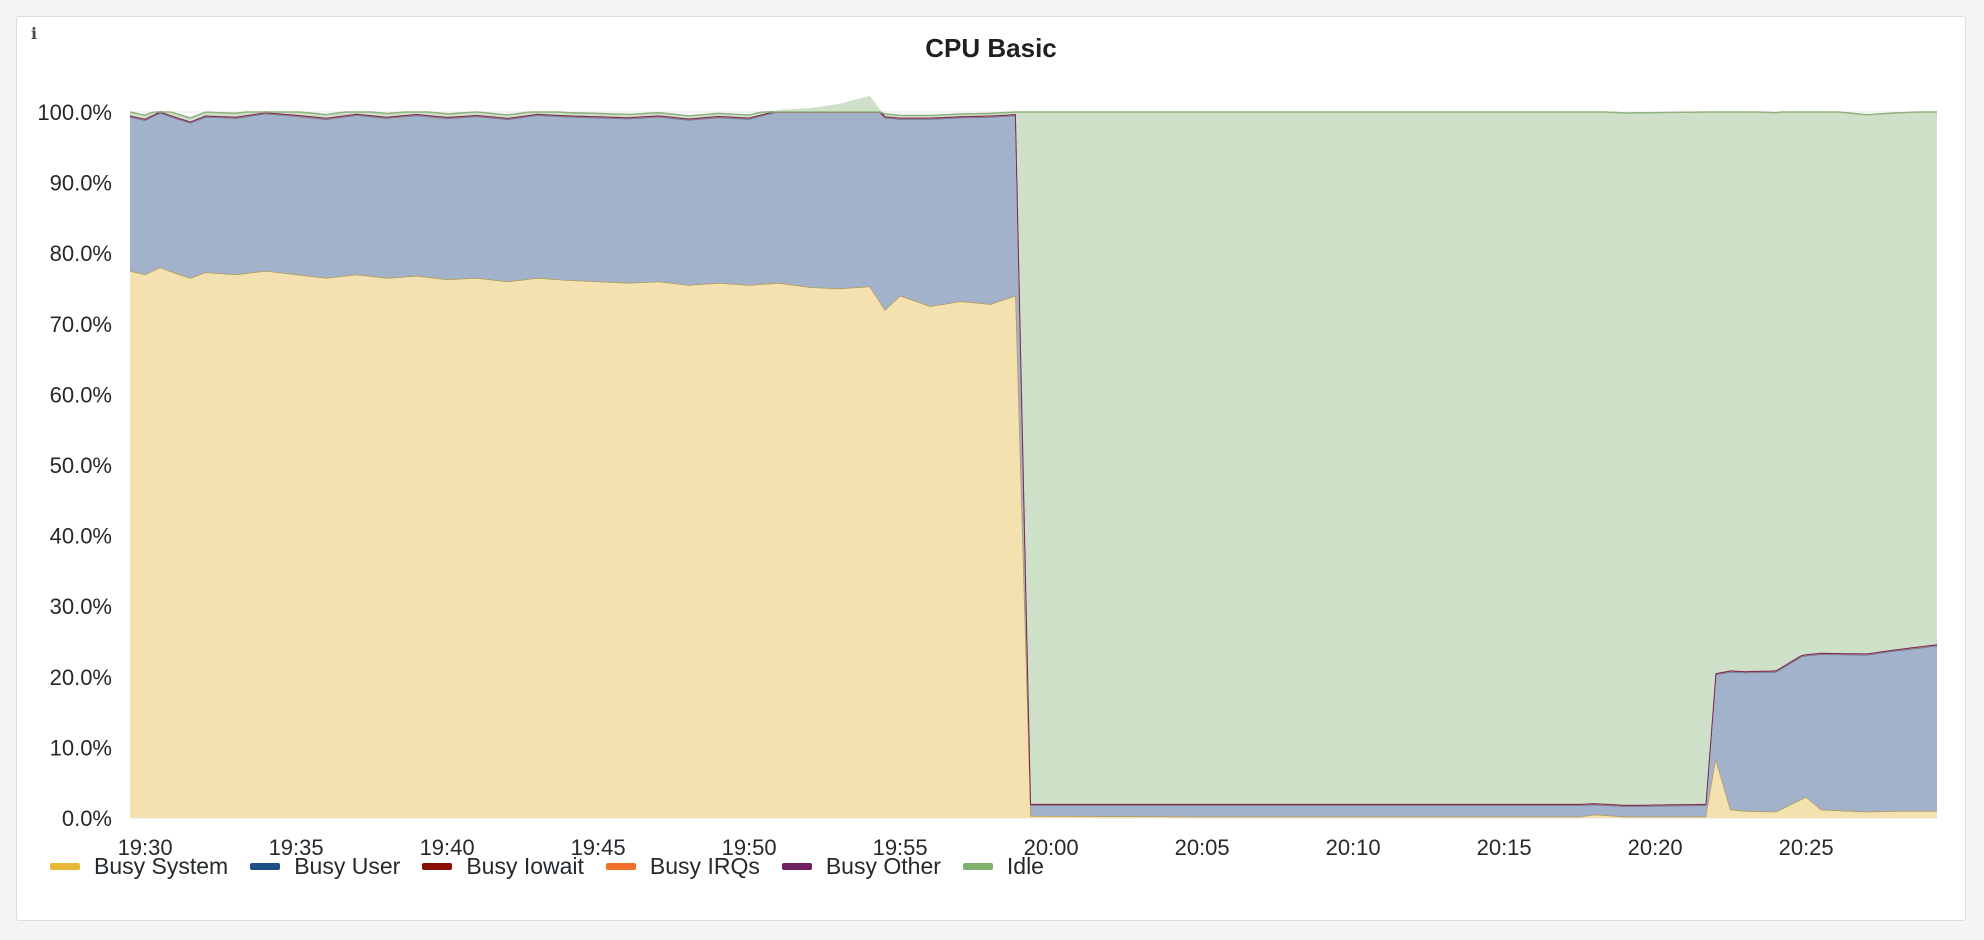  I want to click on legend-item-busy-user: Busy User, so click(325, 866).